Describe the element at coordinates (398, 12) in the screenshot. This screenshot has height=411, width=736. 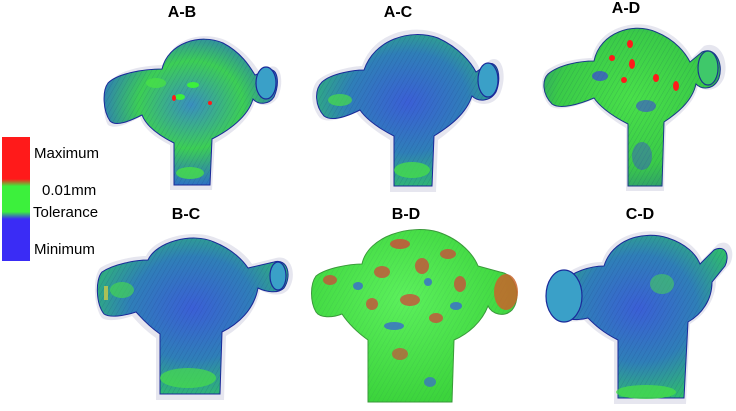
I see `panel-title-a-c: A-C` at that location.